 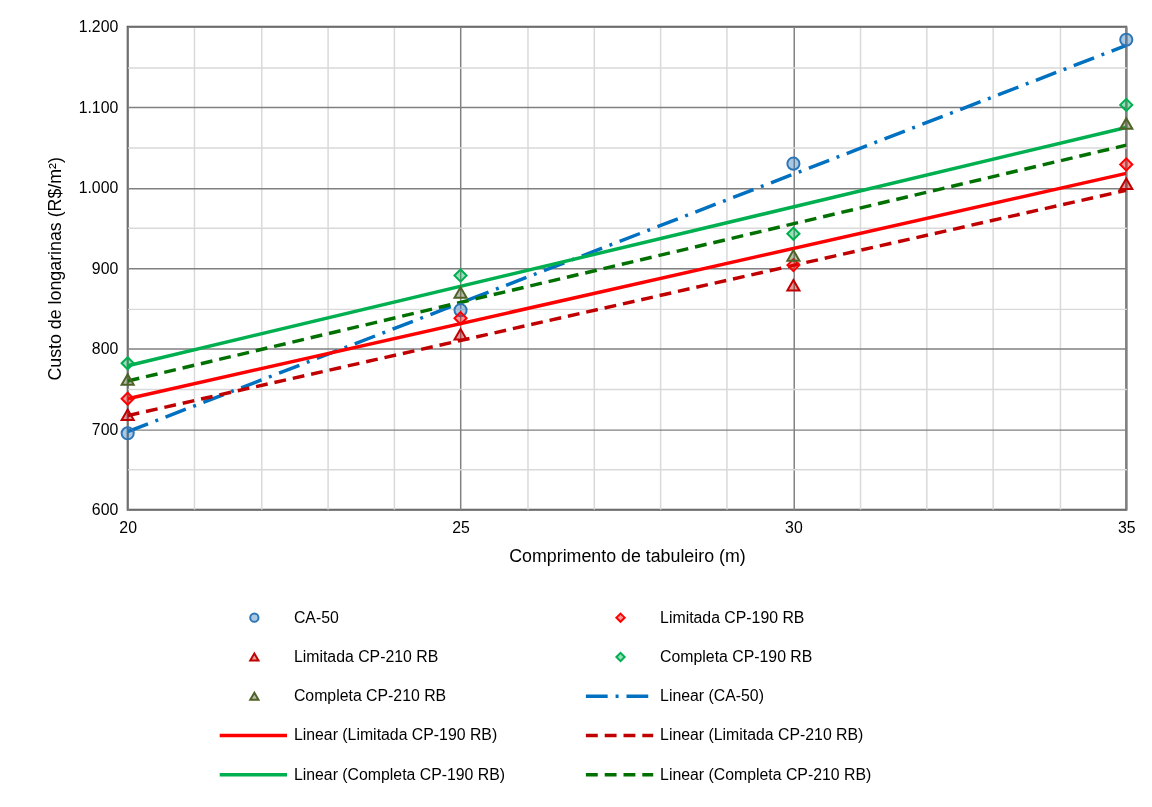 What do you see at coordinates (54, 269) in the screenshot?
I see `y-axis-title: Custo de longarinas (R$/m²)` at bounding box center [54, 269].